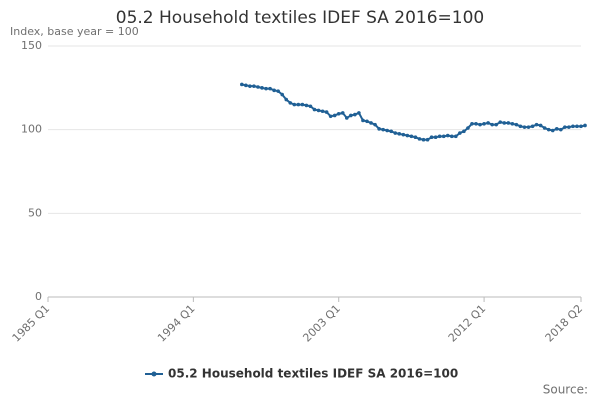  What do you see at coordinates (176, 323) in the screenshot?
I see `x-tick-label: 1994 Q1` at bounding box center [176, 323].